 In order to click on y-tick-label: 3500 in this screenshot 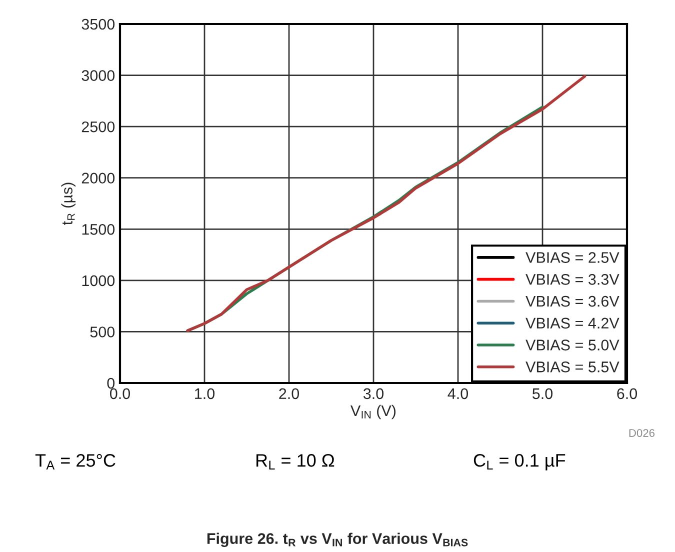, I will do `click(98, 24)`.